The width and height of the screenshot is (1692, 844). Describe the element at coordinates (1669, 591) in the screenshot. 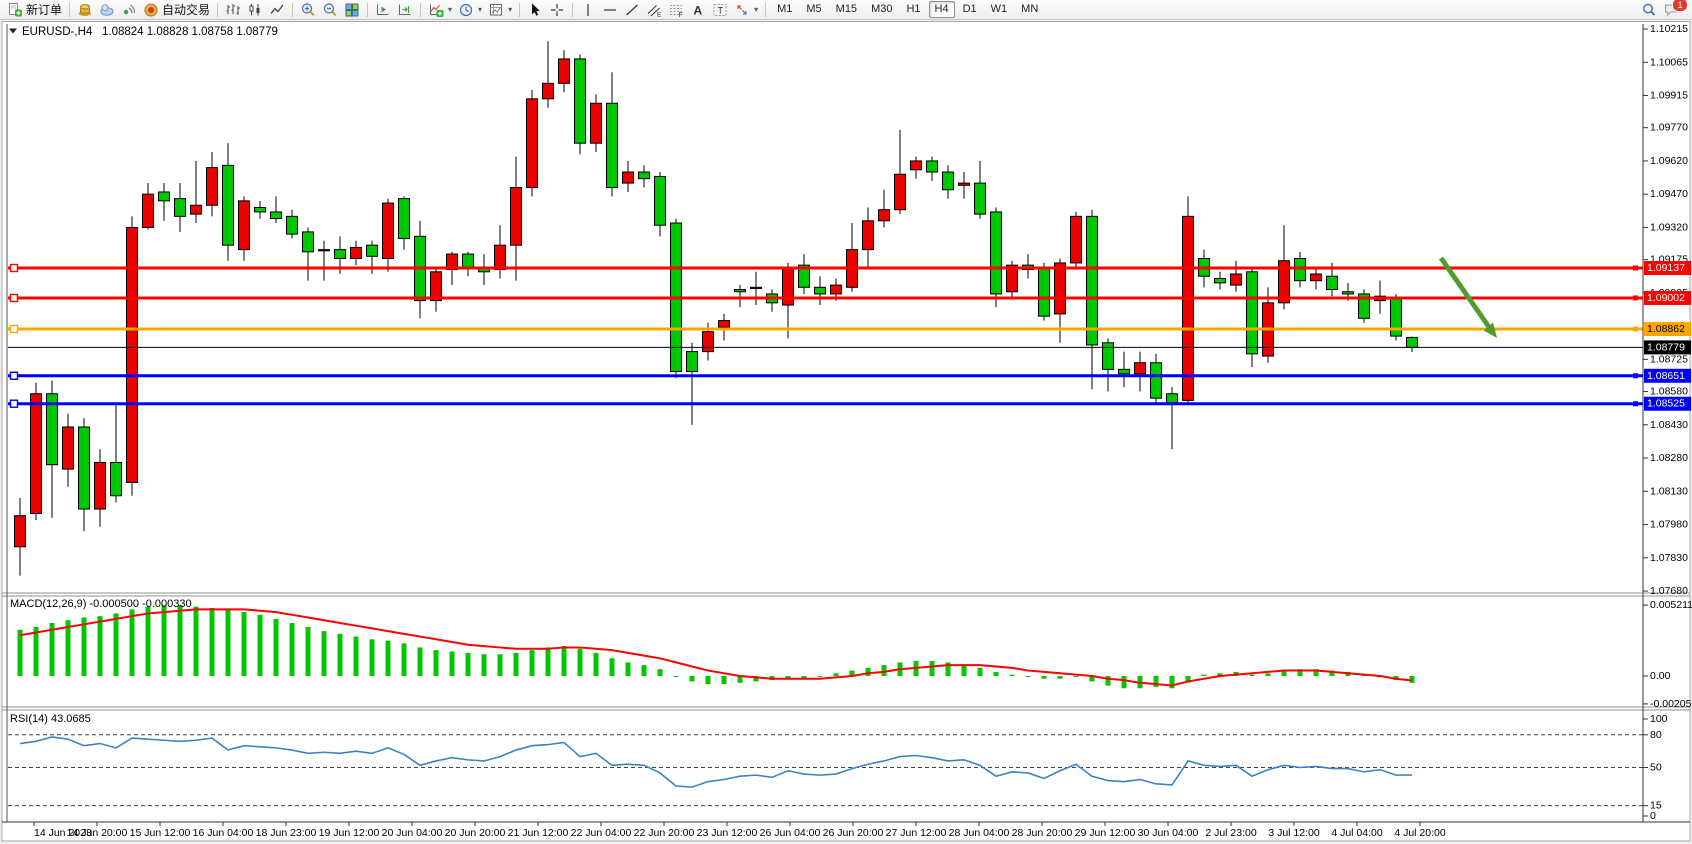

I see `price-tick-label: 1.07680` at that location.